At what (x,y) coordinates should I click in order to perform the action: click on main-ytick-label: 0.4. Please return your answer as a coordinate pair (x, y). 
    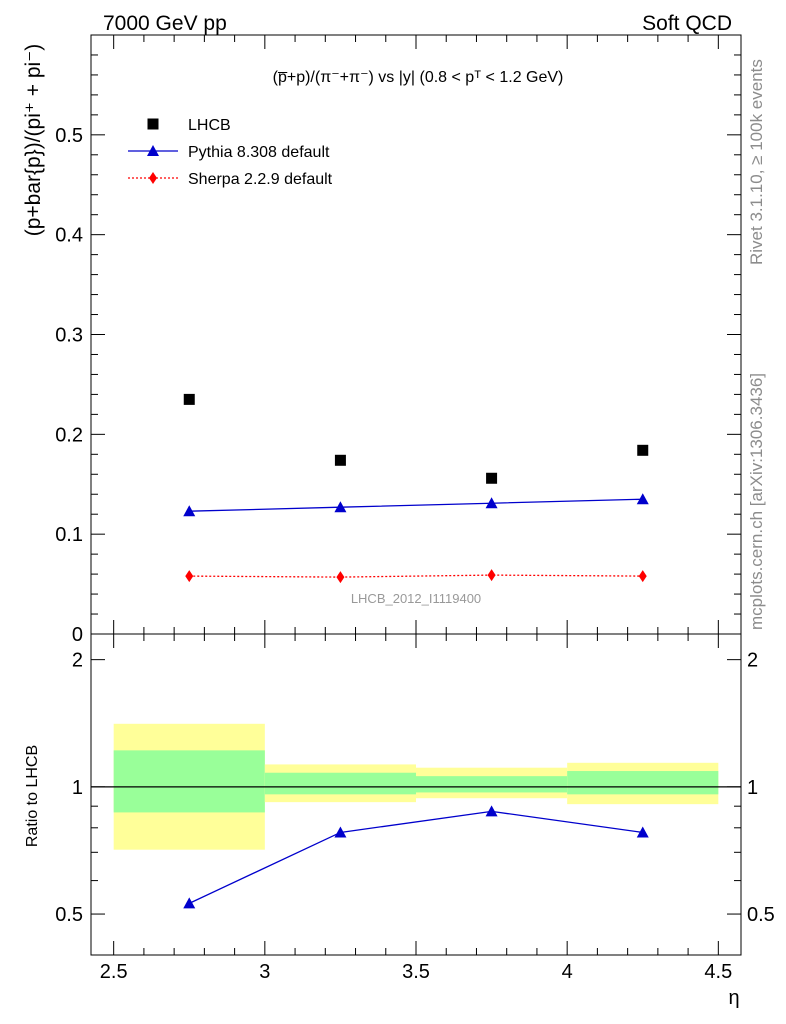
    Looking at the image, I should click on (69, 236).